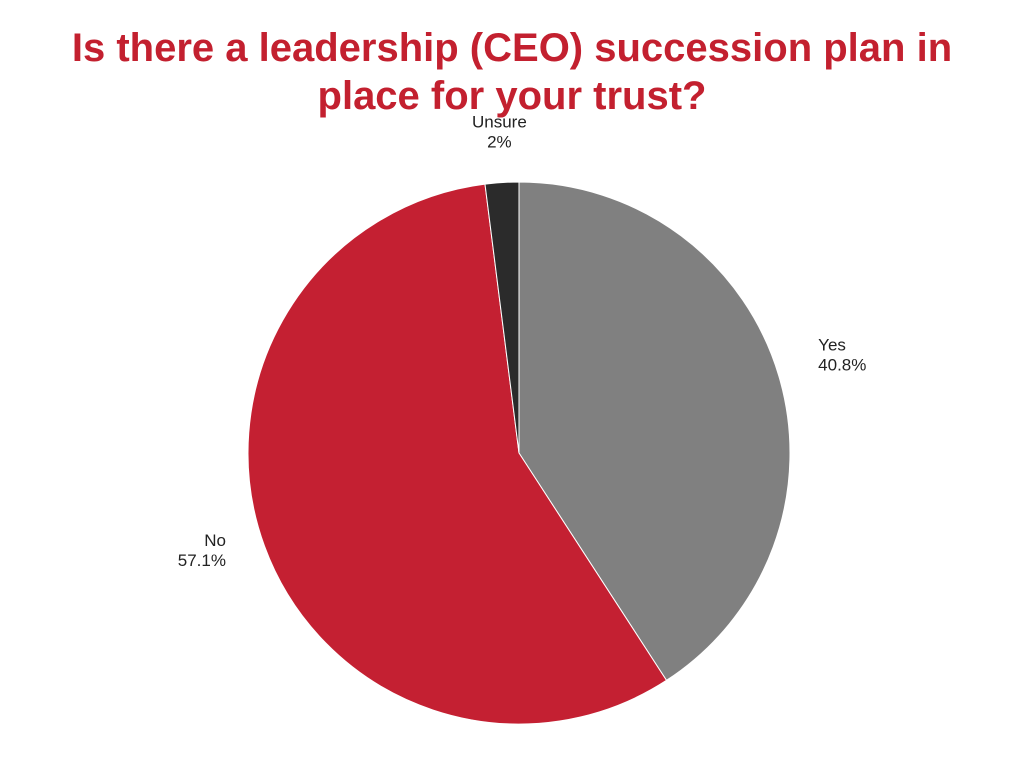  I want to click on slice-label-no: No, so click(215, 540).